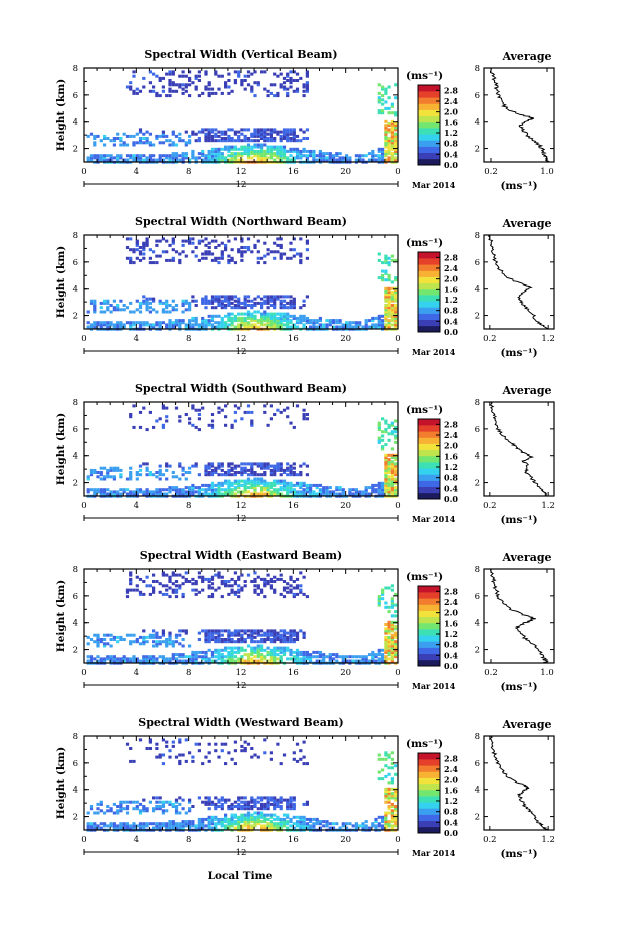 Image resolution: width=618 pixels, height=929 pixels. I want to click on colorbar-frame, so click(429, 125).